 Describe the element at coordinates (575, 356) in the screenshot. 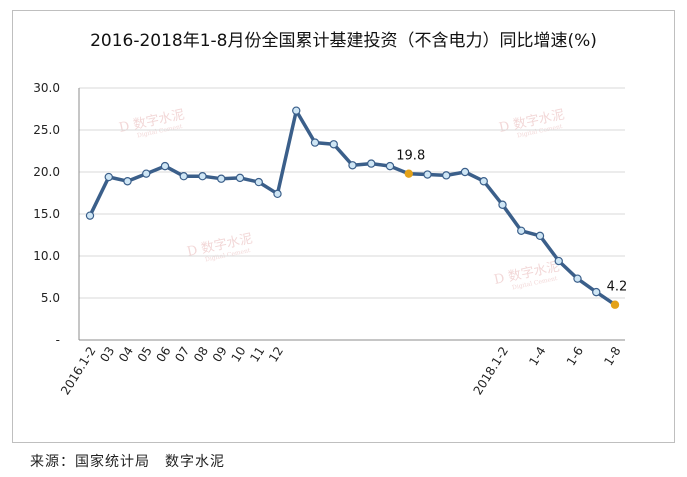

I see `x-tick-label: 1-6` at that location.